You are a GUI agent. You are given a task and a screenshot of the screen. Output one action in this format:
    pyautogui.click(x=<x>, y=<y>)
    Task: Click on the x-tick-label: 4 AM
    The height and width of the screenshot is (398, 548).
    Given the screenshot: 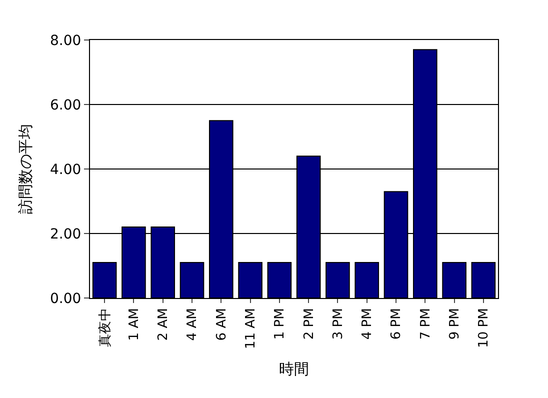 What is the action you would take?
    pyautogui.click(x=192, y=324)
    